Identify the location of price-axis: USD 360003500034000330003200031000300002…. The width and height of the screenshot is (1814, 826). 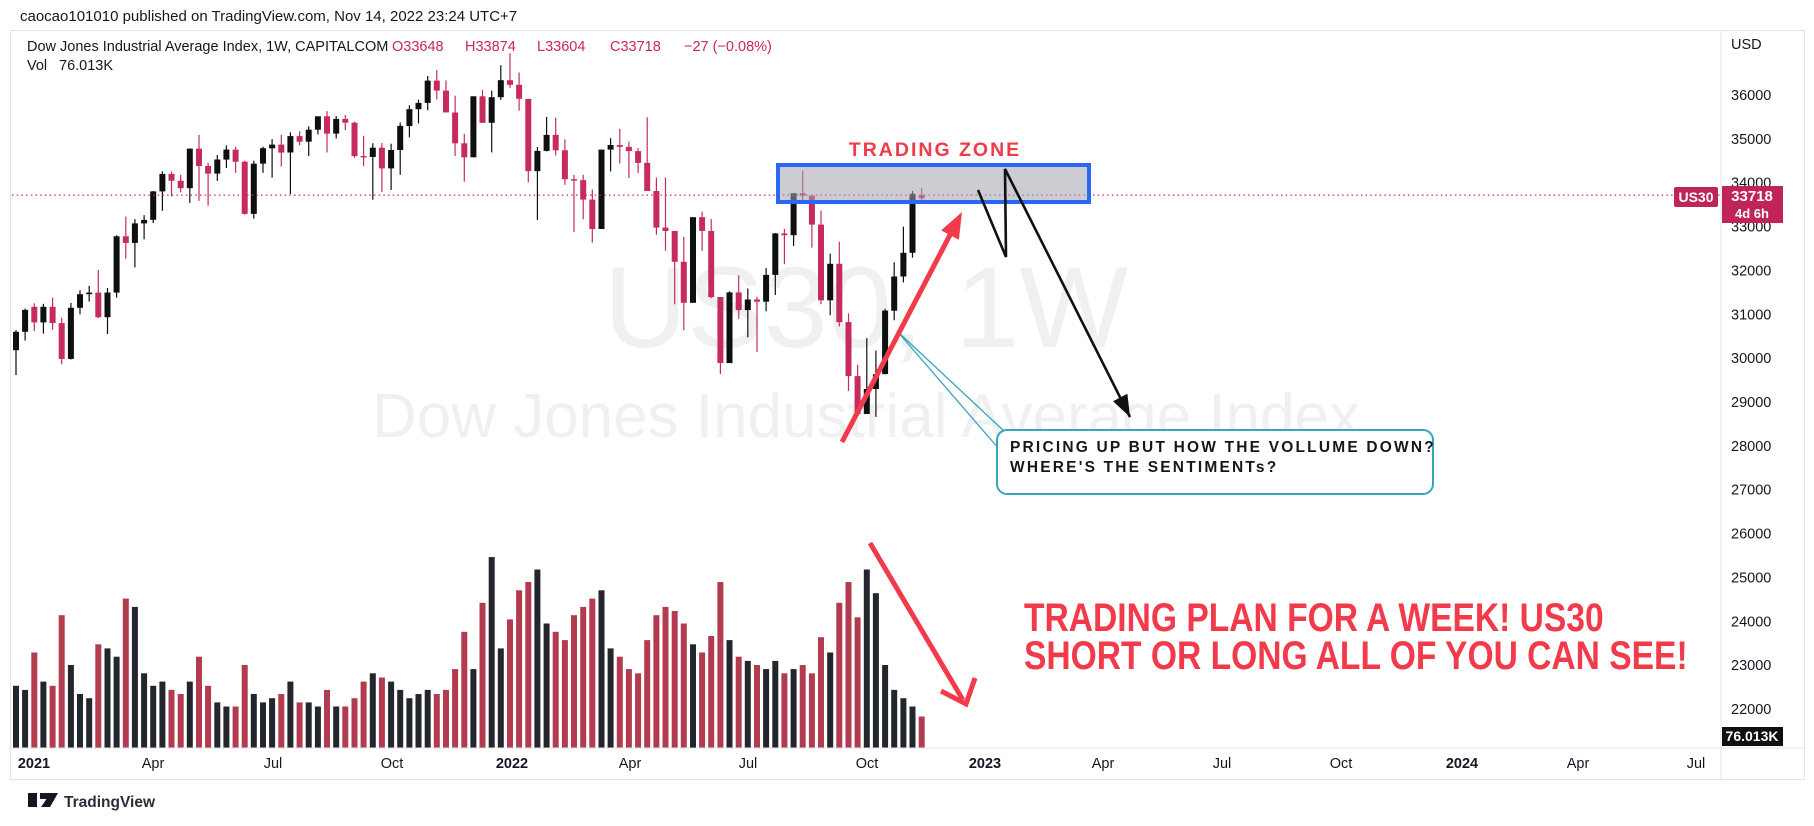
(1751, 377).